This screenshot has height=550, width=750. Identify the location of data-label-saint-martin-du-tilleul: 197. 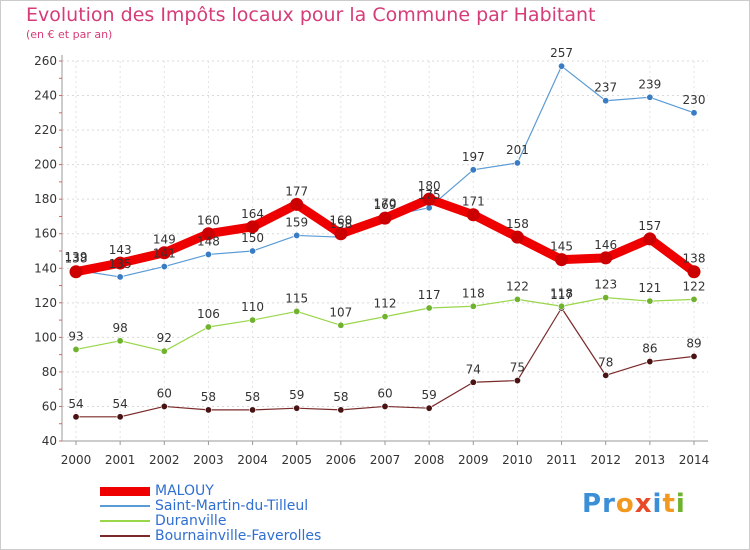
(473, 157).